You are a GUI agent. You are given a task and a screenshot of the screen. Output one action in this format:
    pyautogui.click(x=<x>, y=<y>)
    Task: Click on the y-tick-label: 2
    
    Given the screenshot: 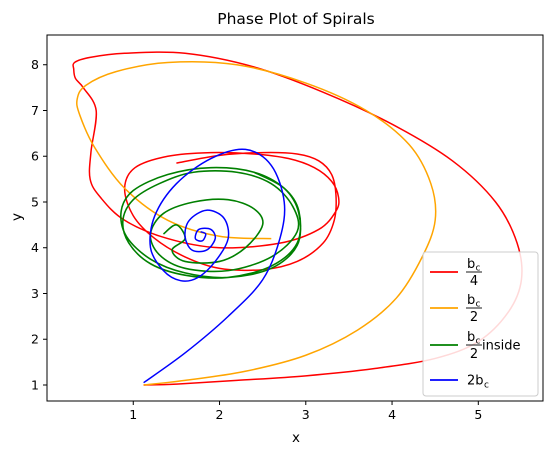 What is the action you would take?
    pyautogui.click(x=35, y=339)
    